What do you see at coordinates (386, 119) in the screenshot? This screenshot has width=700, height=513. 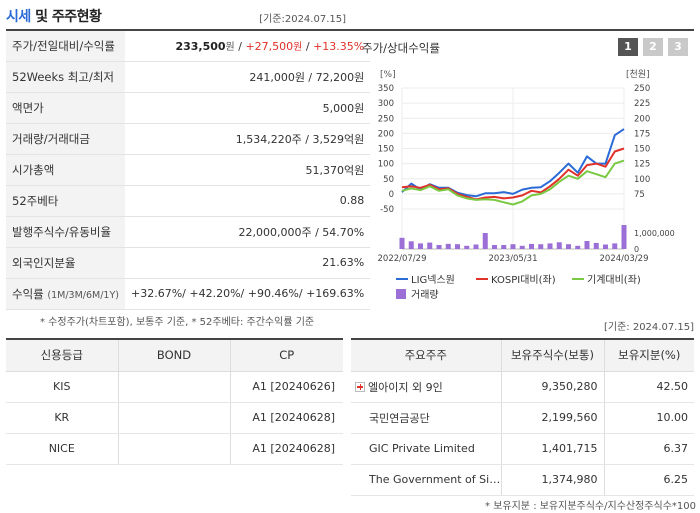 I see `left-tick-label: 250` at bounding box center [386, 119].